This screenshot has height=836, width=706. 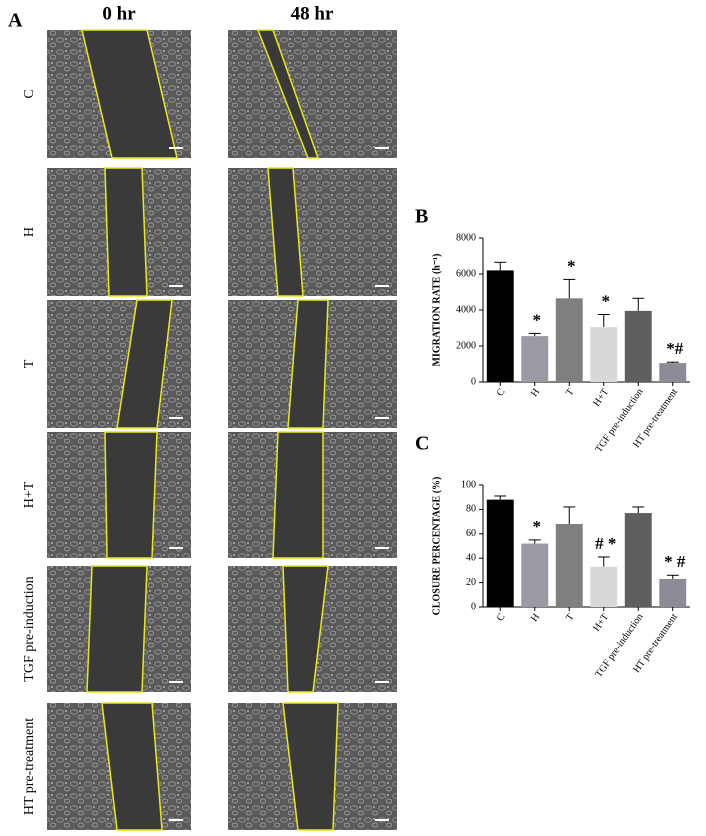 I want to click on row-label: H+T, so click(x=29, y=494).